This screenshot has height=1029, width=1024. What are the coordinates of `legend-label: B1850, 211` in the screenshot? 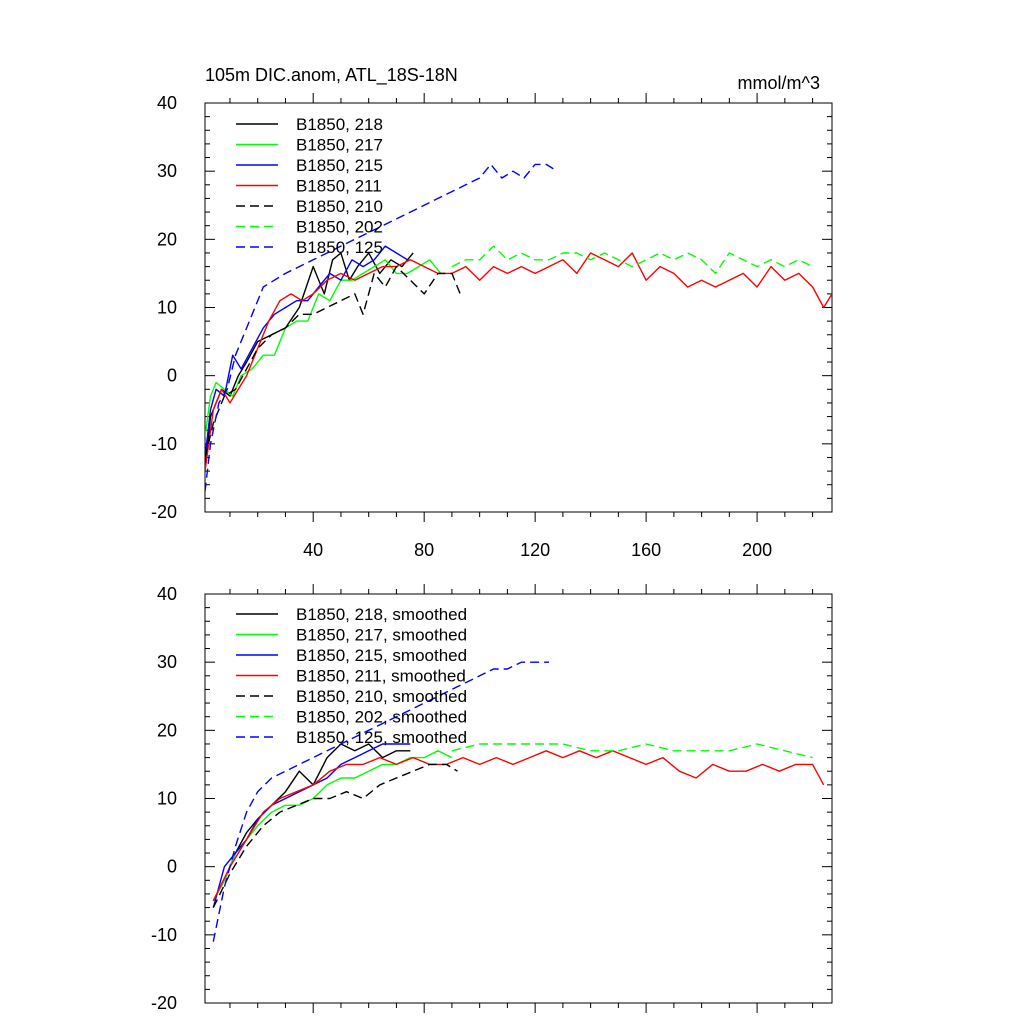 It's located at (339, 186).